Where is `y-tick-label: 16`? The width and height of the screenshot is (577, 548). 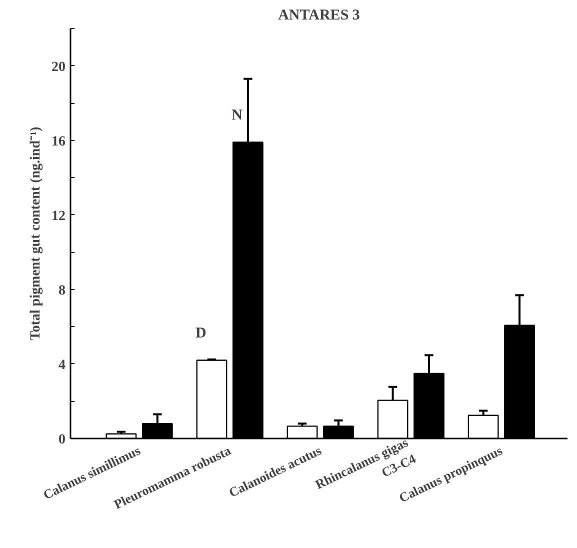
y-tick-label: 16 is located at coordinates (59, 142).